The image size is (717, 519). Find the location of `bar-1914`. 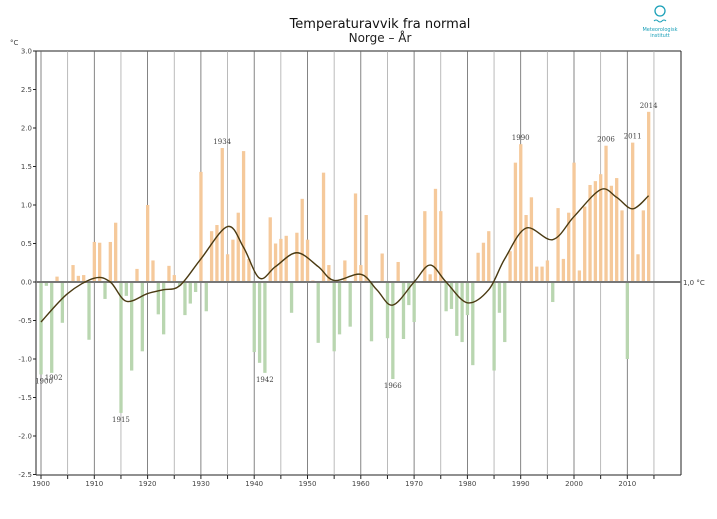

bar-1914 is located at coordinates (116, 252).